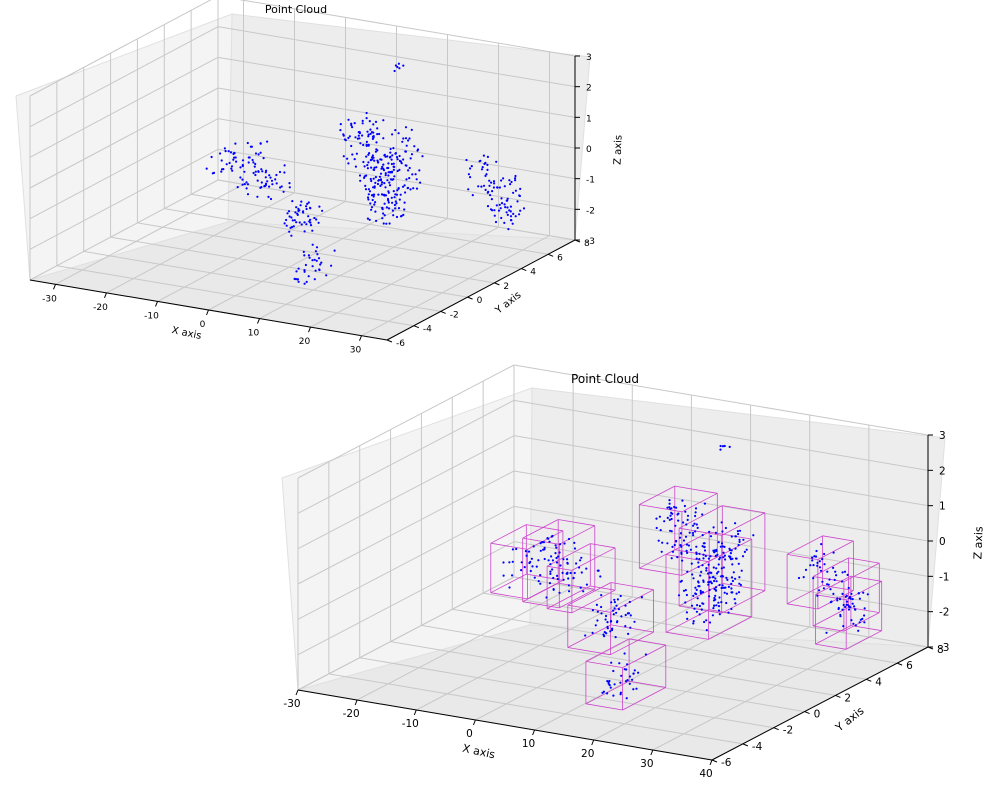 Image resolution: width=1000 pixels, height=800 pixels. What do you see at coordinates (581, 578) in the screenshot?
I see `bounding-box` at bounding box center [581, 578].